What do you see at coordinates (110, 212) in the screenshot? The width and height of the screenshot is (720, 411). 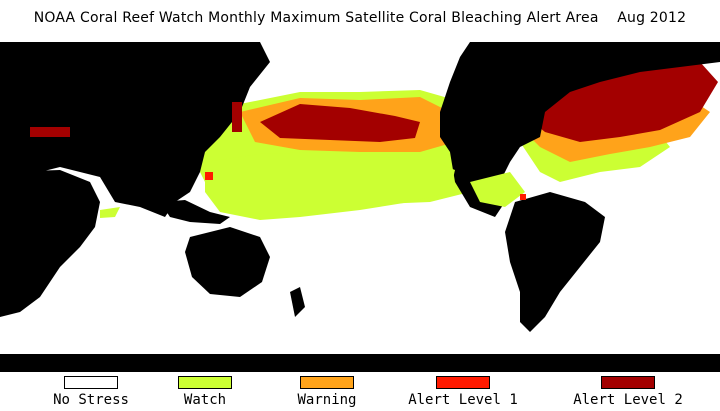 I see `south-pacific-watch-patch` at bounding box center [110, 212].